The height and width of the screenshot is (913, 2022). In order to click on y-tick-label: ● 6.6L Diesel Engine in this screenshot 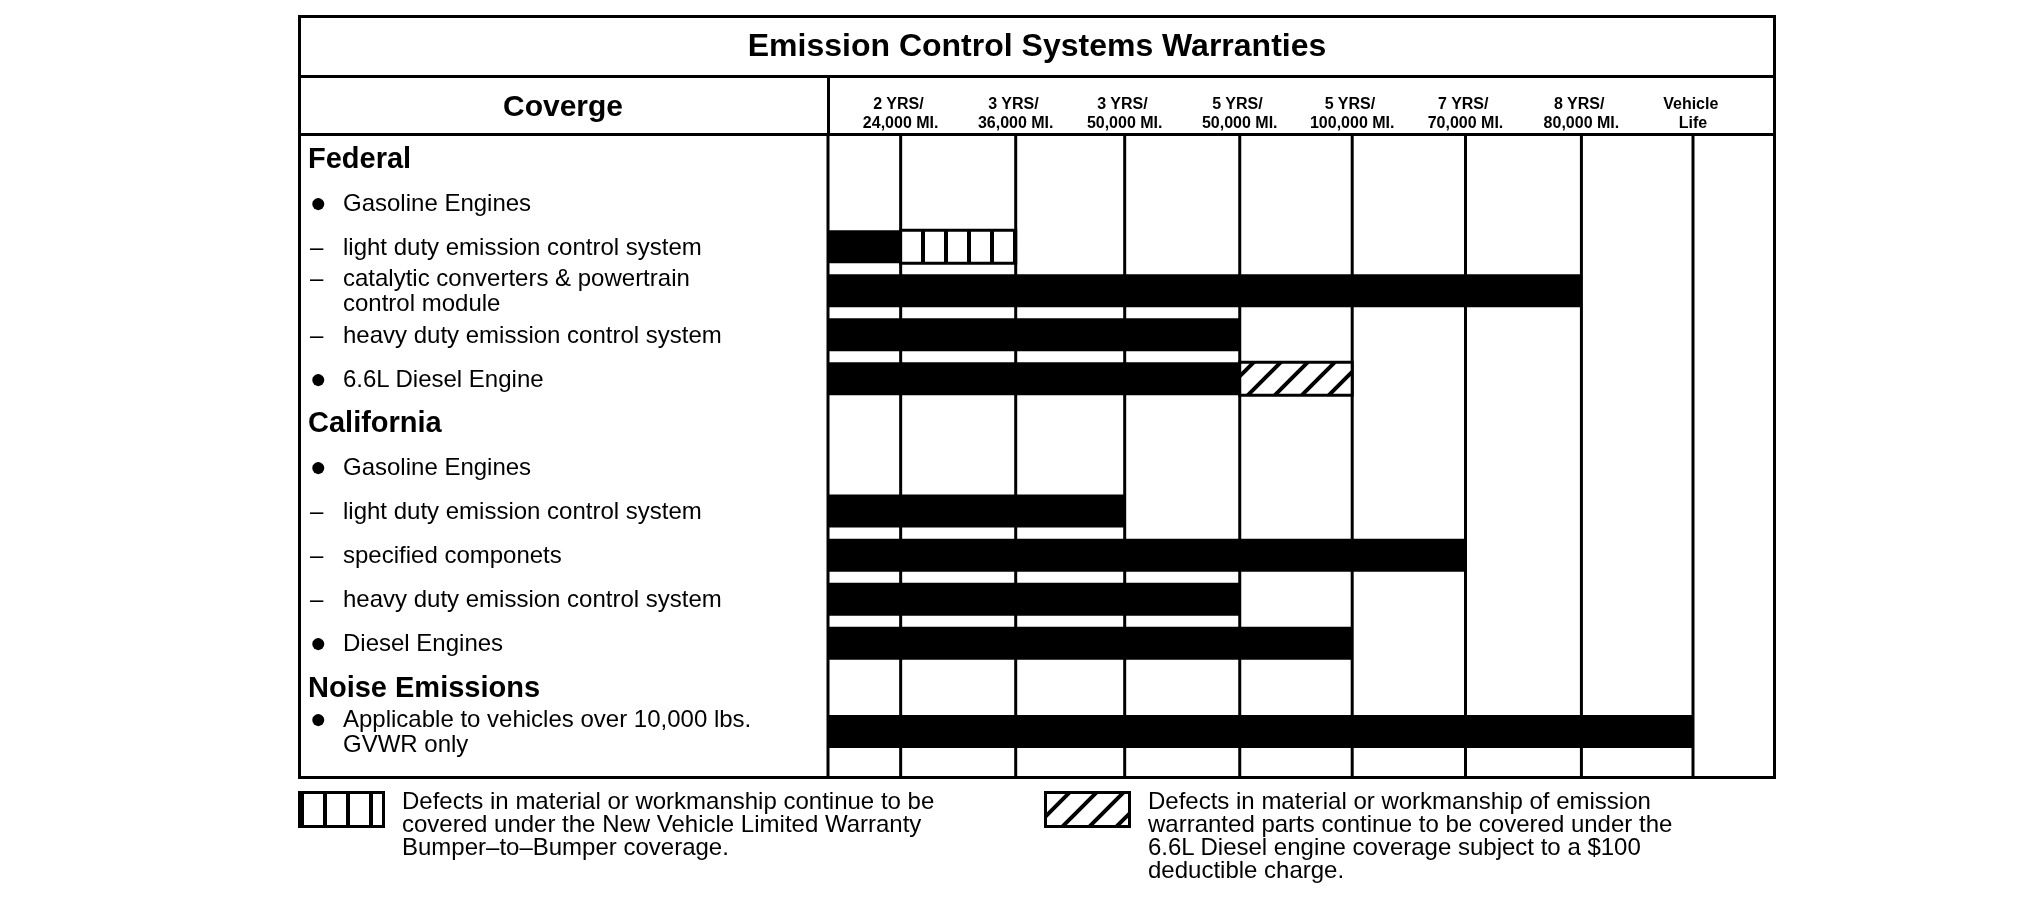, I will do `click(427, 378)`.